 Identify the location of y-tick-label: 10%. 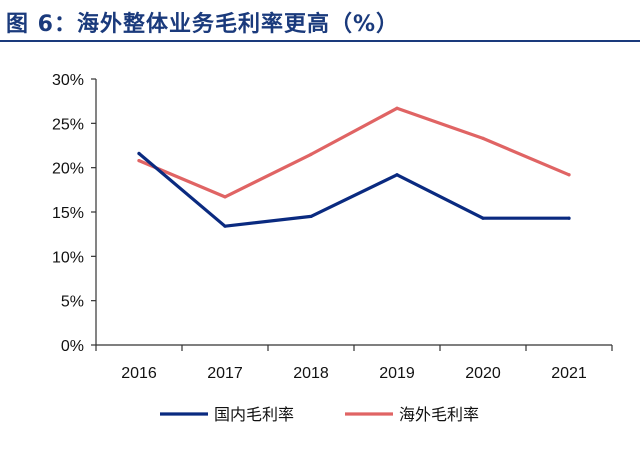
(68, 257).